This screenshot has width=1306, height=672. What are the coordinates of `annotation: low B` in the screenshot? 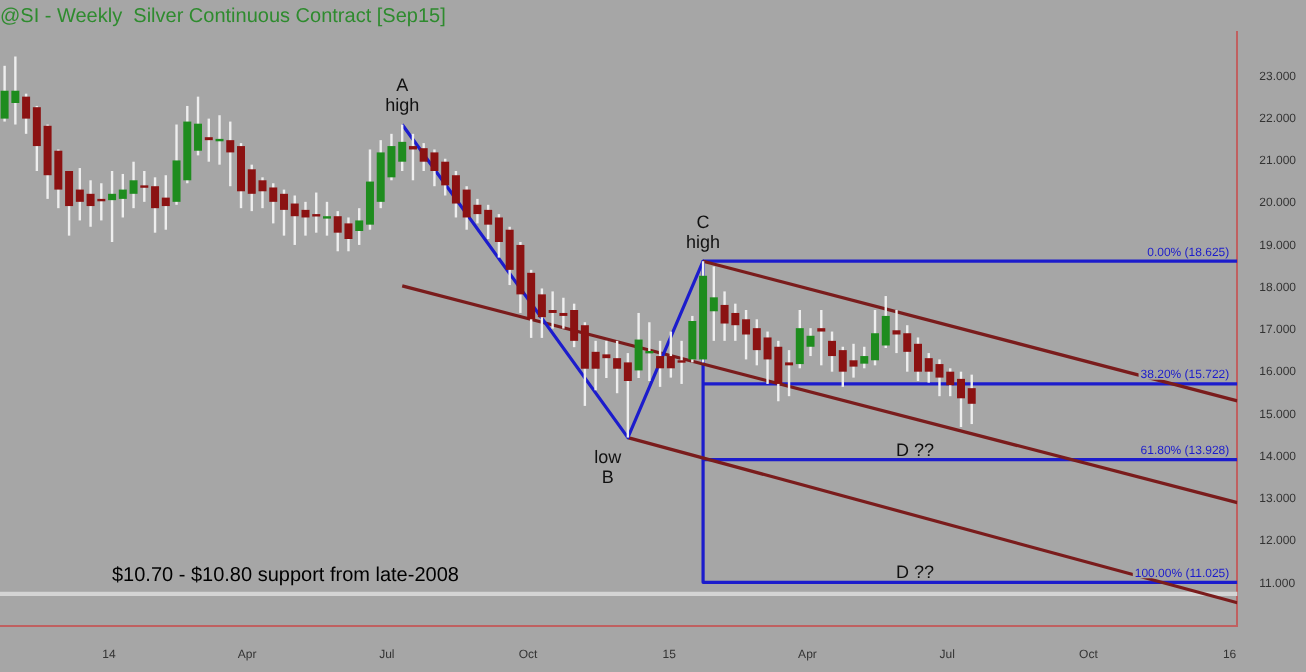 It's located at (608, 466).